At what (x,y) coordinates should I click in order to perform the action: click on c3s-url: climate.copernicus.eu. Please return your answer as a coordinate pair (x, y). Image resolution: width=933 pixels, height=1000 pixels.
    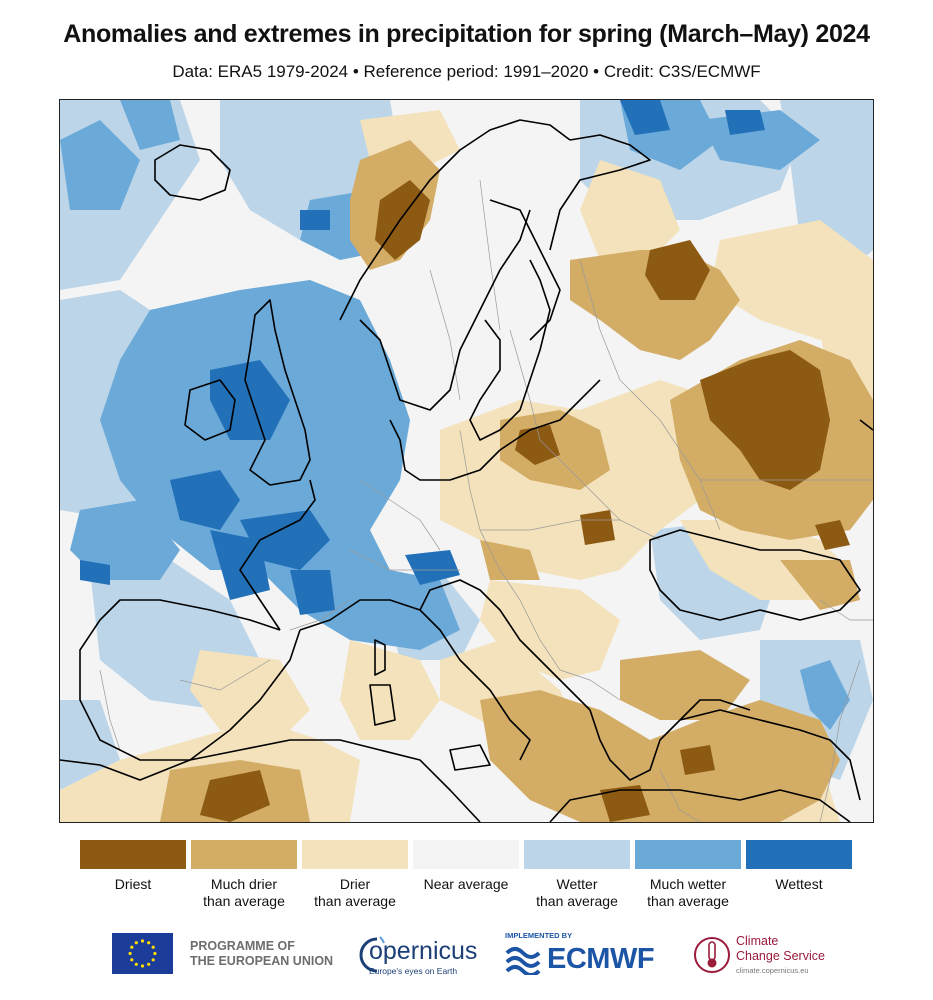
    Looking at the image, I should click on (772, 970).